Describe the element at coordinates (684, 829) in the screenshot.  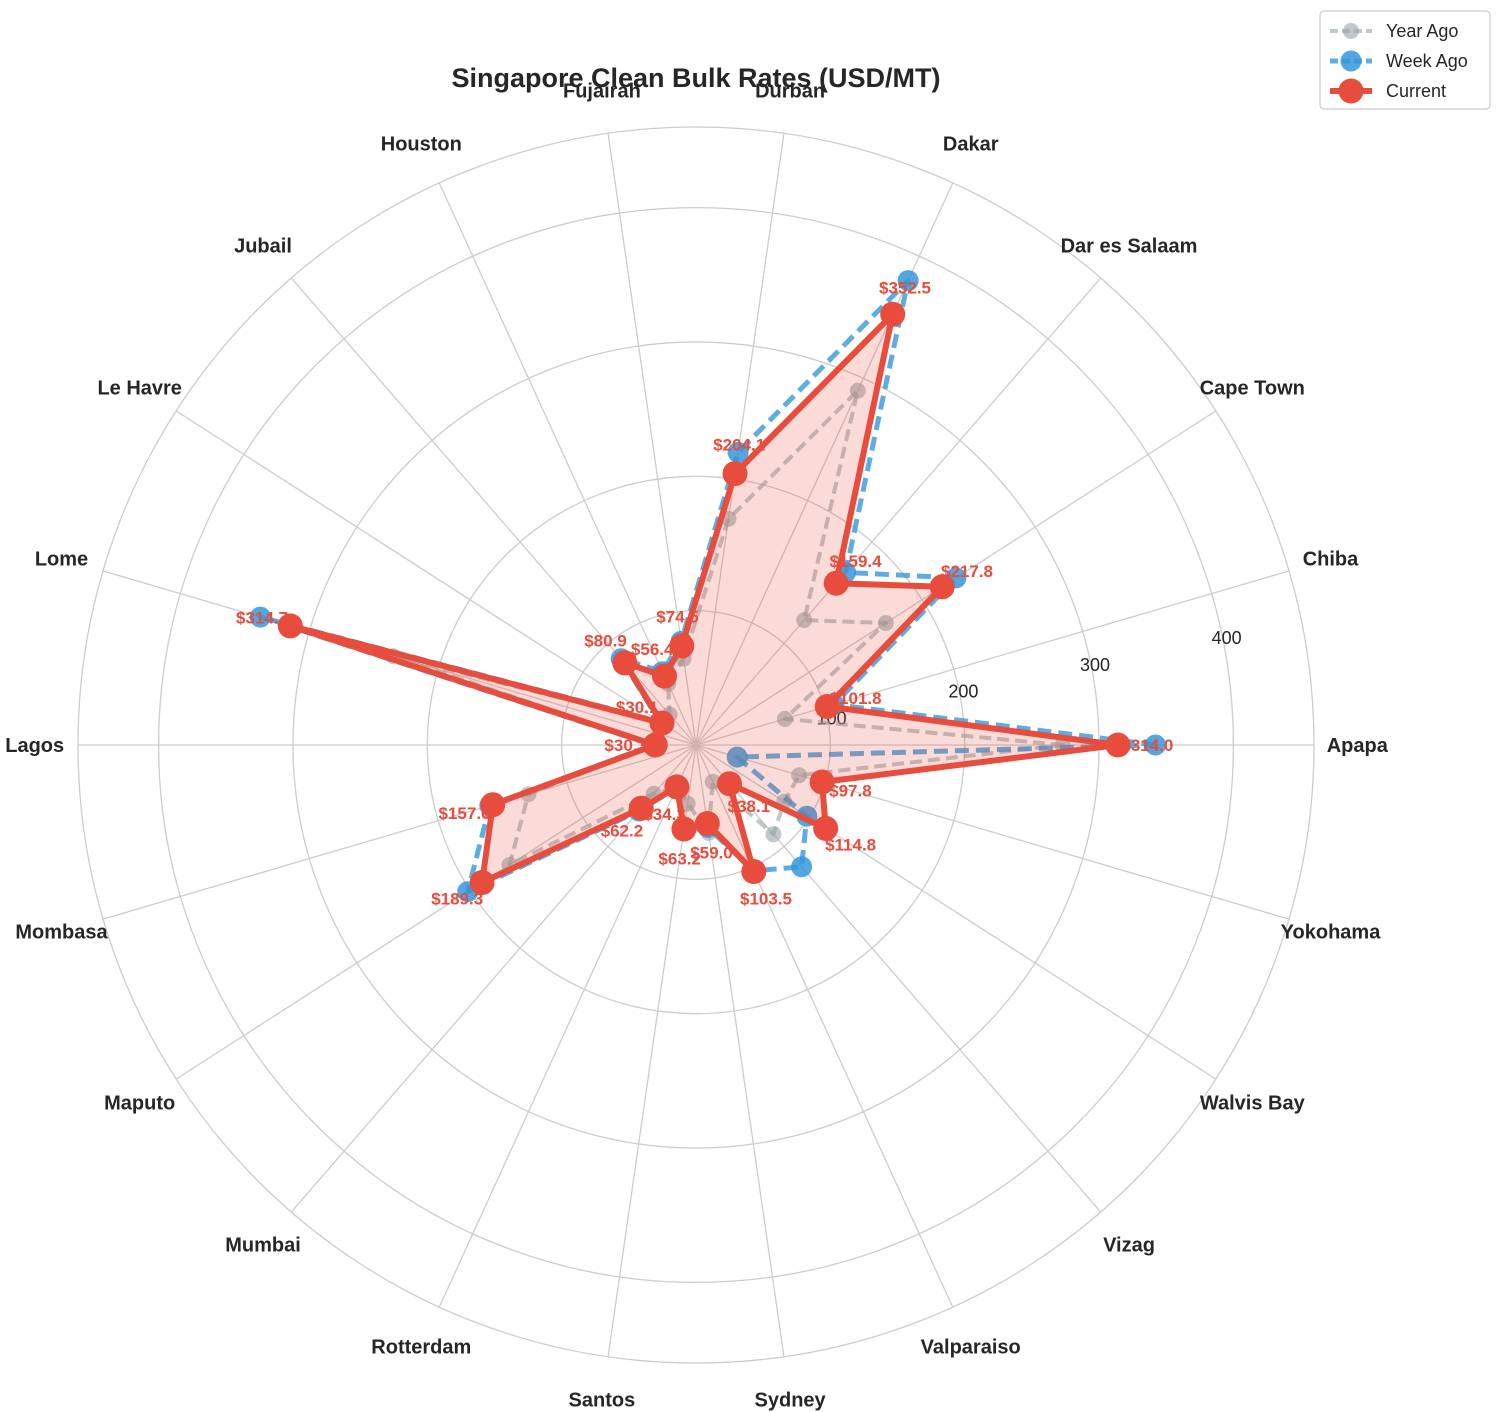
I see `data-point-current-santos` at that location.